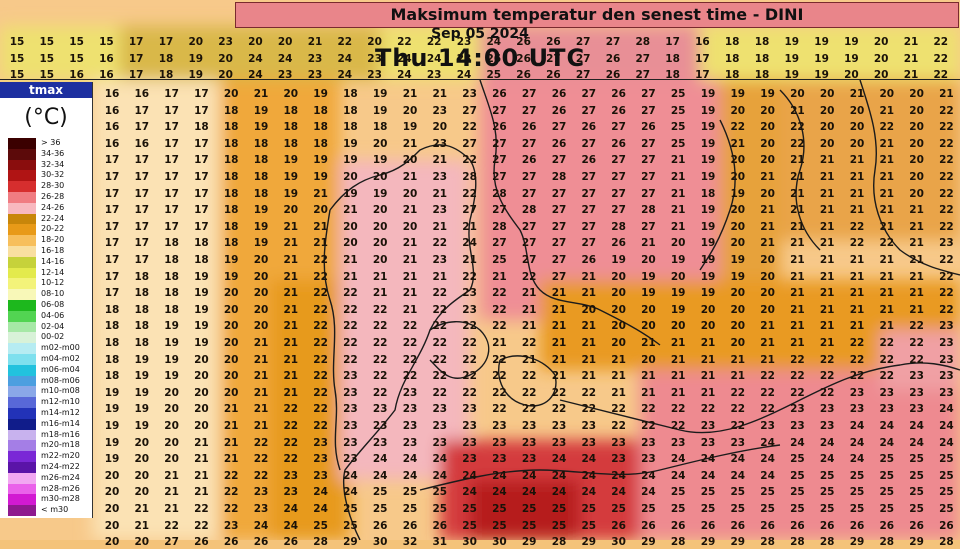 The image size is (960, 549). I want to click on legend-label: 04-06, so click(53, 315).